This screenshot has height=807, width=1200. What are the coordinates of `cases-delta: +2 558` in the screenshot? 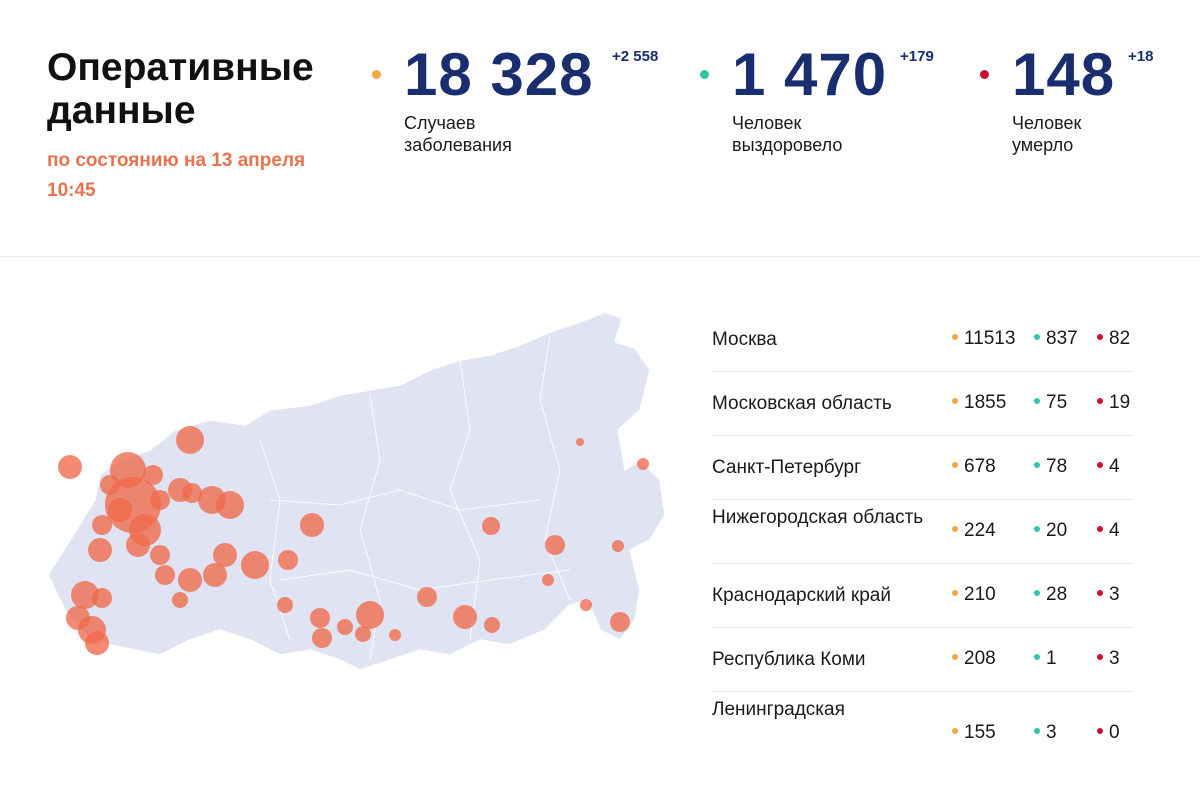 It's located at (635, 56).